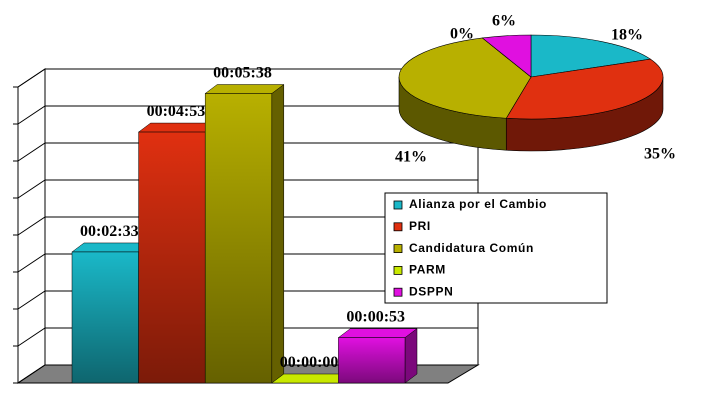 This screenshot has width=712, height=411. Describe the element at coordinates (462, 34) in the screenshot. I see `pie-label: 0%` at that location.